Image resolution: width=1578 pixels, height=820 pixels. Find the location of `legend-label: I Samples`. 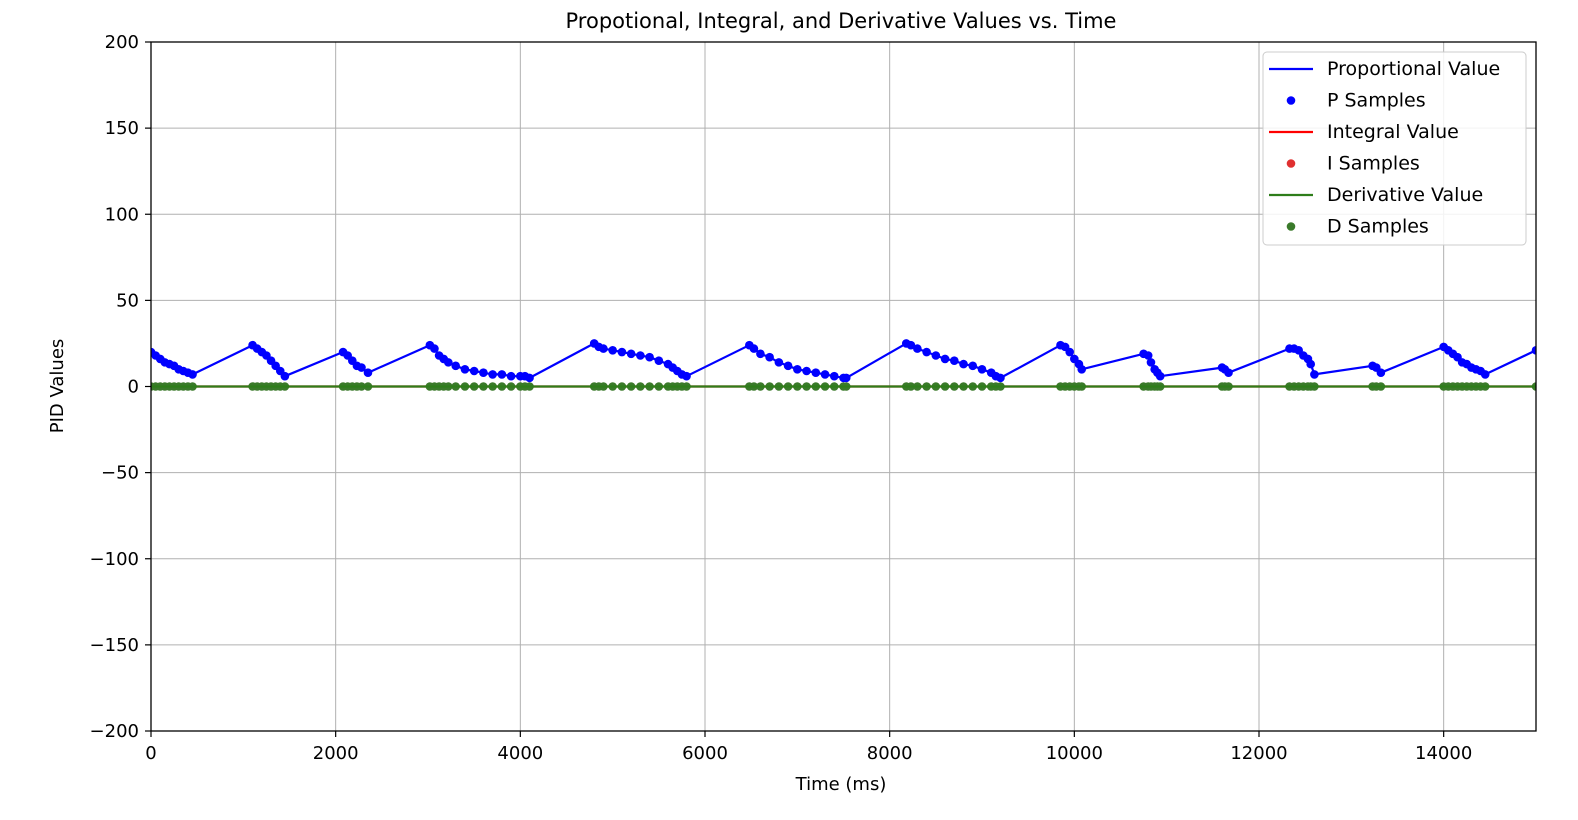

legend-label: I Samples is located at coordinates (1373, 164).